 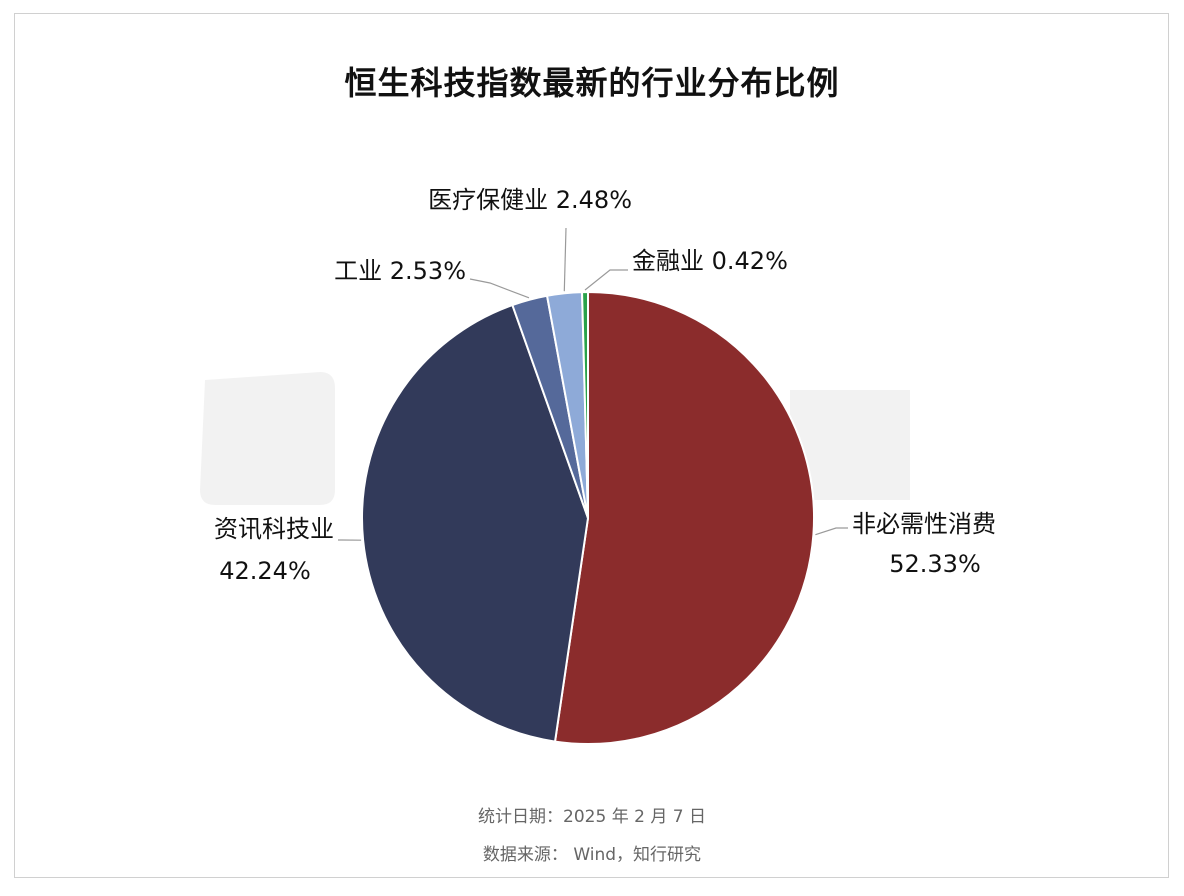 I want to click on slice-label-2: 资讯科技业, so click(x=274, y=529).